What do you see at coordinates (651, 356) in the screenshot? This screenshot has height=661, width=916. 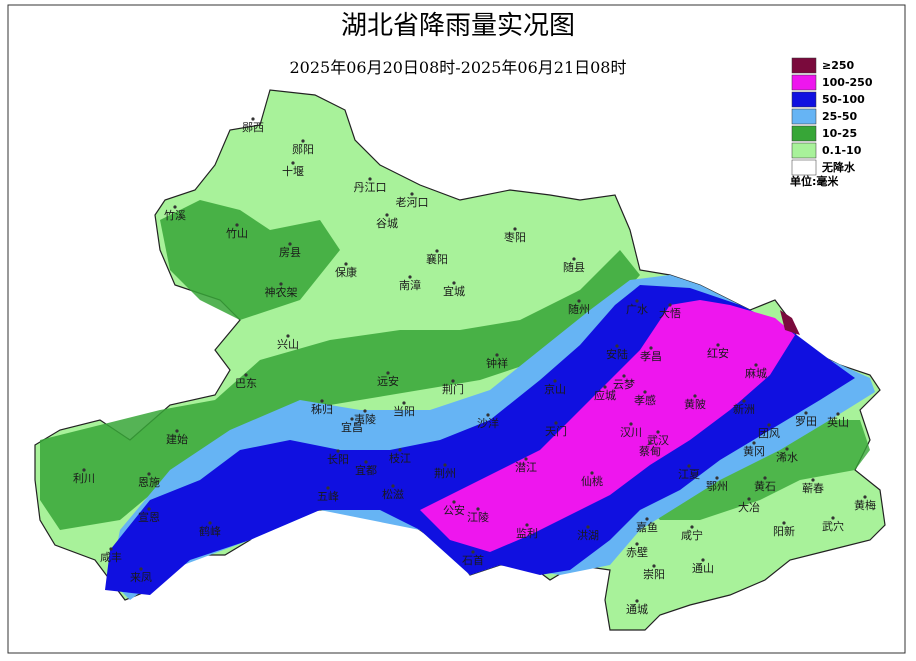 I see `place-label: 孝昌` at bounding box center [651, 356].